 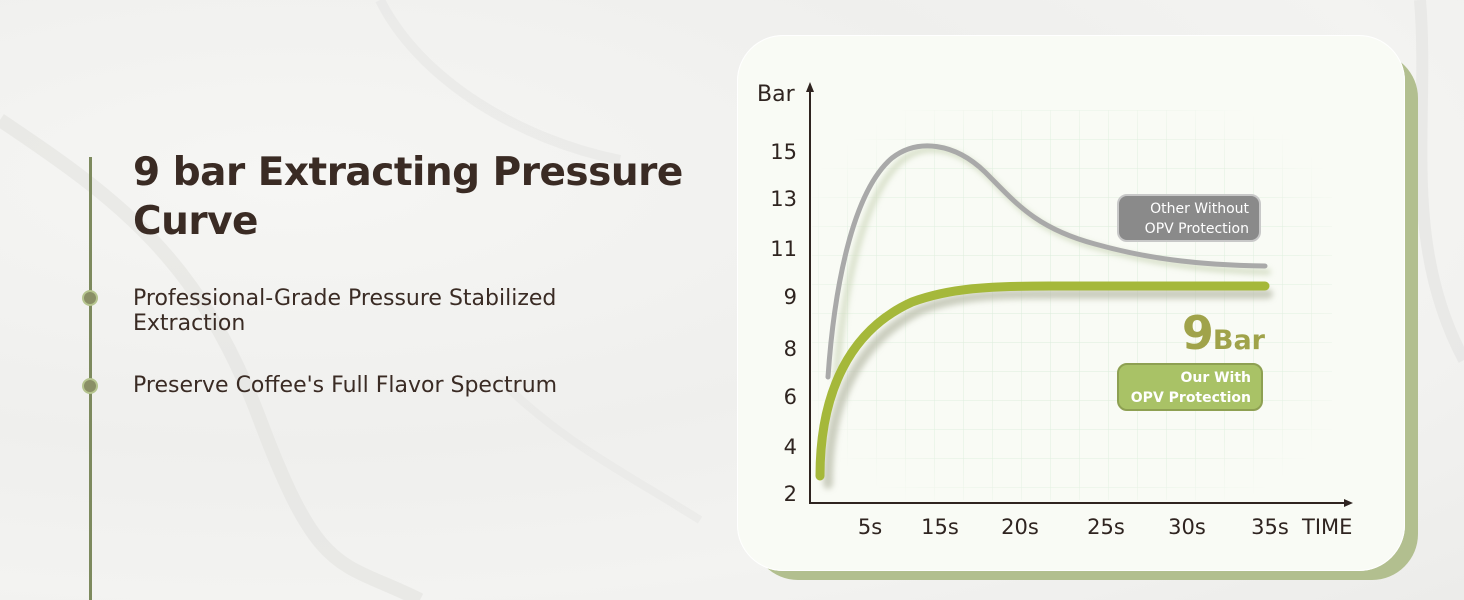 What do you see at coordinates (1081, 503) in the screenshot?
I see `x-axis` at bounding box center [1081, 503].